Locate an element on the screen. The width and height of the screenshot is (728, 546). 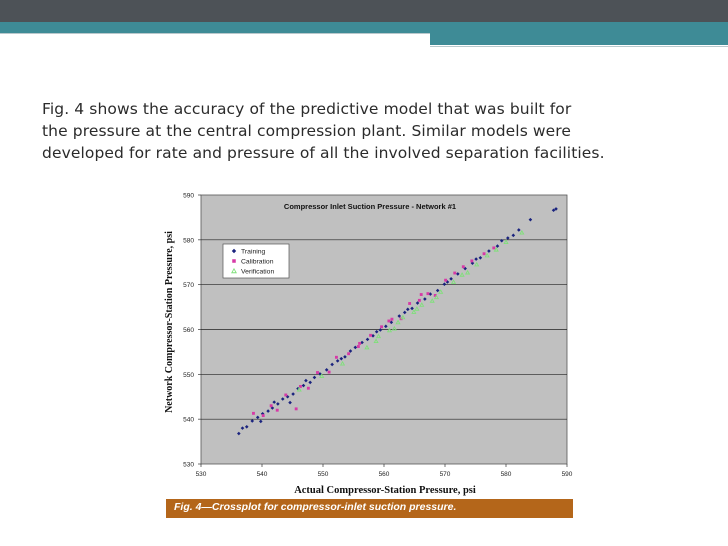
legend-label-calibration: Calibration is located at coordinates (257, 262).